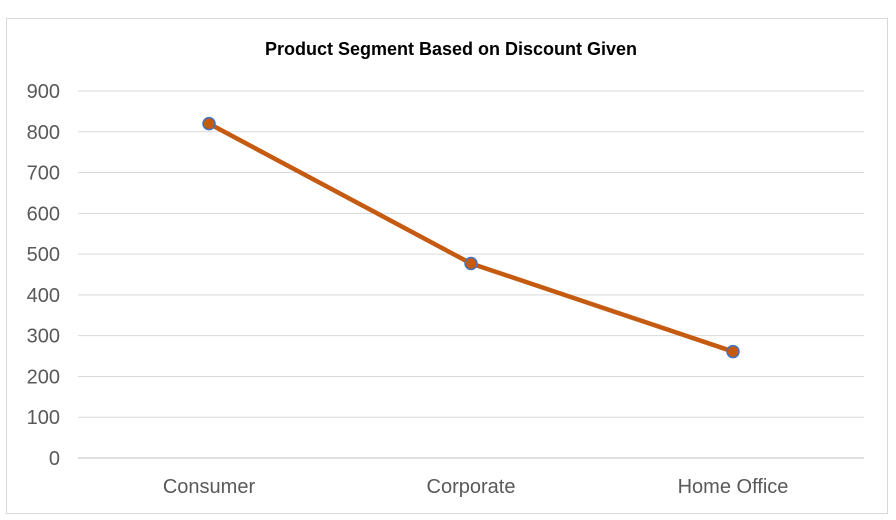 The width and height of the screenshot is (896, 520). I want to click on y-tick-label: 0, so click(54, 459).